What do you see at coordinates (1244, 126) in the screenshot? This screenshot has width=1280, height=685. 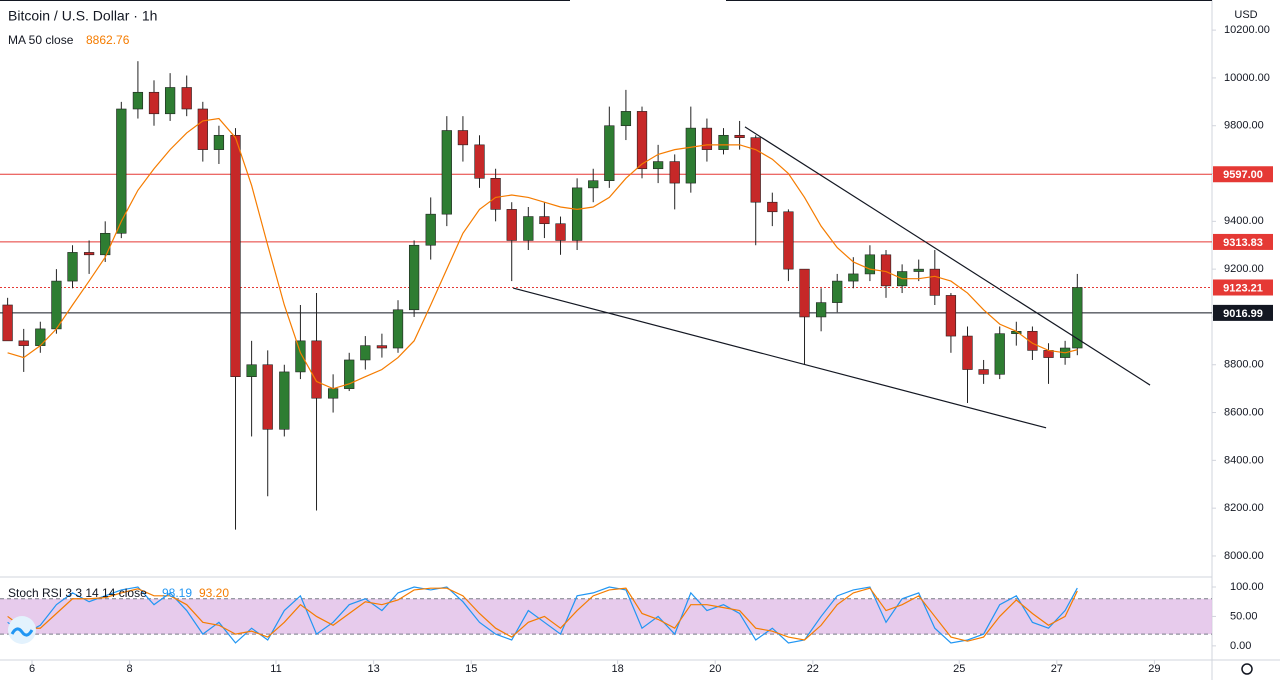 I see `y-tick-label: 9800.00` at bounding box center [1244, 126].